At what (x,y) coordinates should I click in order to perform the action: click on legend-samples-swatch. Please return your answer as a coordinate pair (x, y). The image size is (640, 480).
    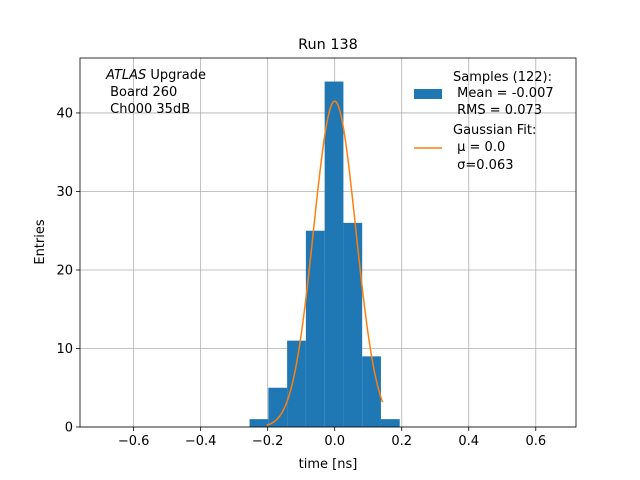
    Looking at the image, I should click on (428, 94).